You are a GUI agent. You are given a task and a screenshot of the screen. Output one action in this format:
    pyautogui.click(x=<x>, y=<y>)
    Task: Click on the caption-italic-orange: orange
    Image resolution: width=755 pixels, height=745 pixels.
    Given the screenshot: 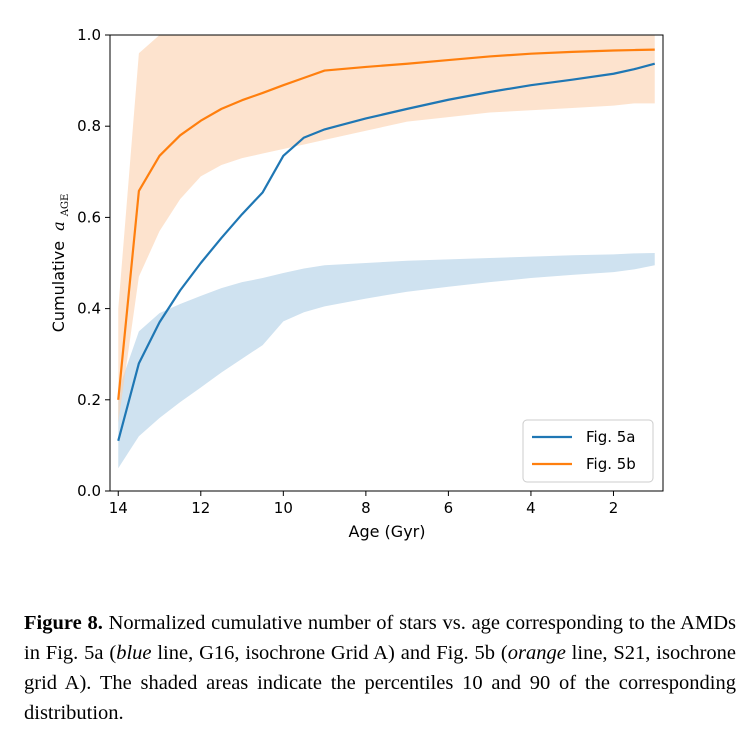 What is the action you would take?
    pyautogui.click(x=536, y=653)
    